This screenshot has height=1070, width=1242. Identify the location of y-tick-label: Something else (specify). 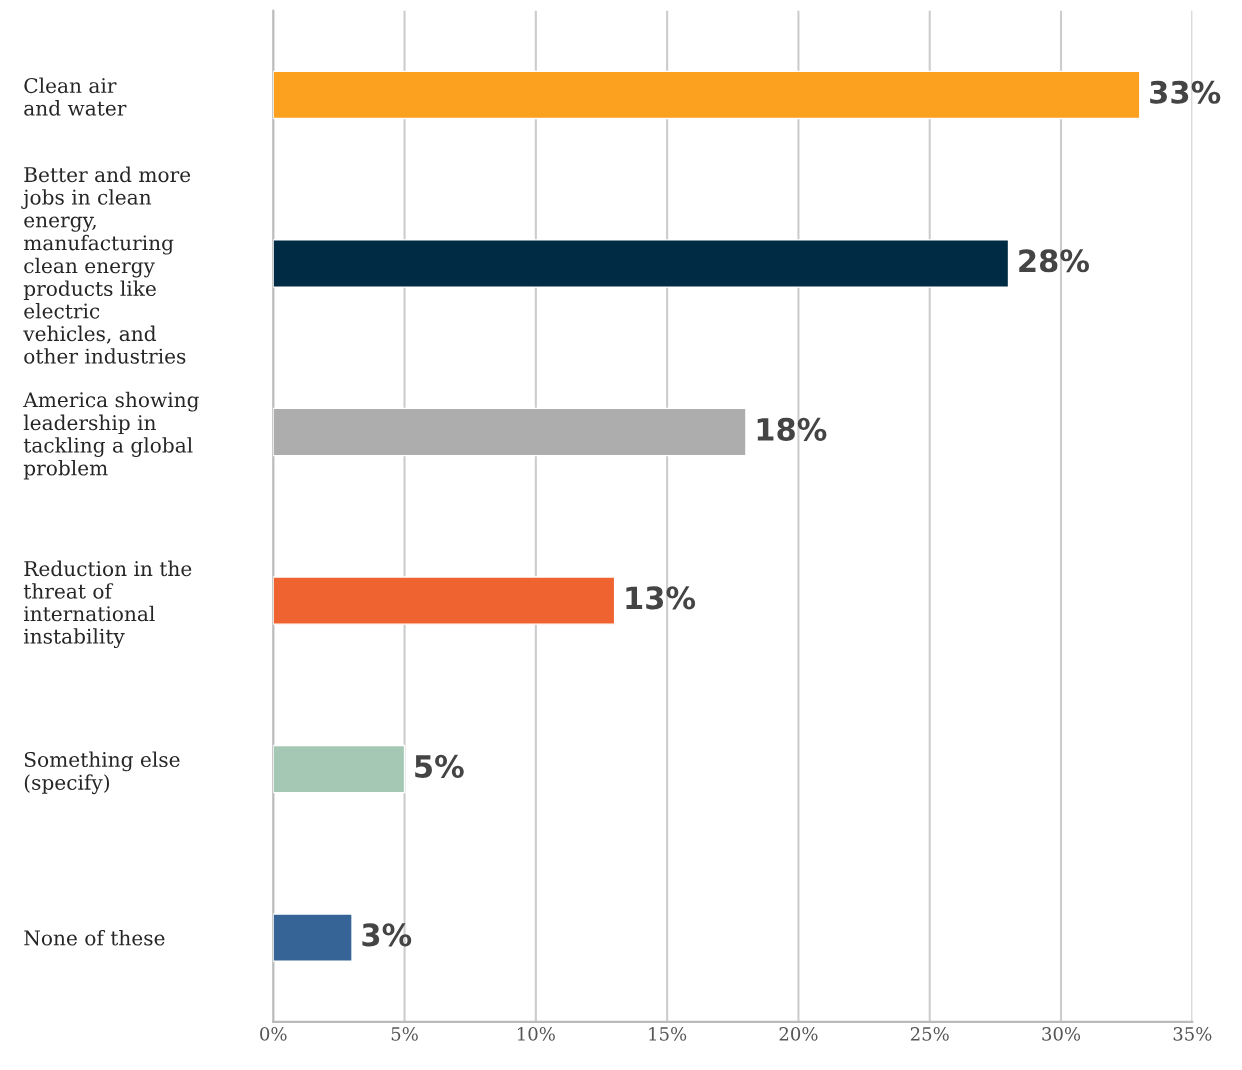
(102, 773).